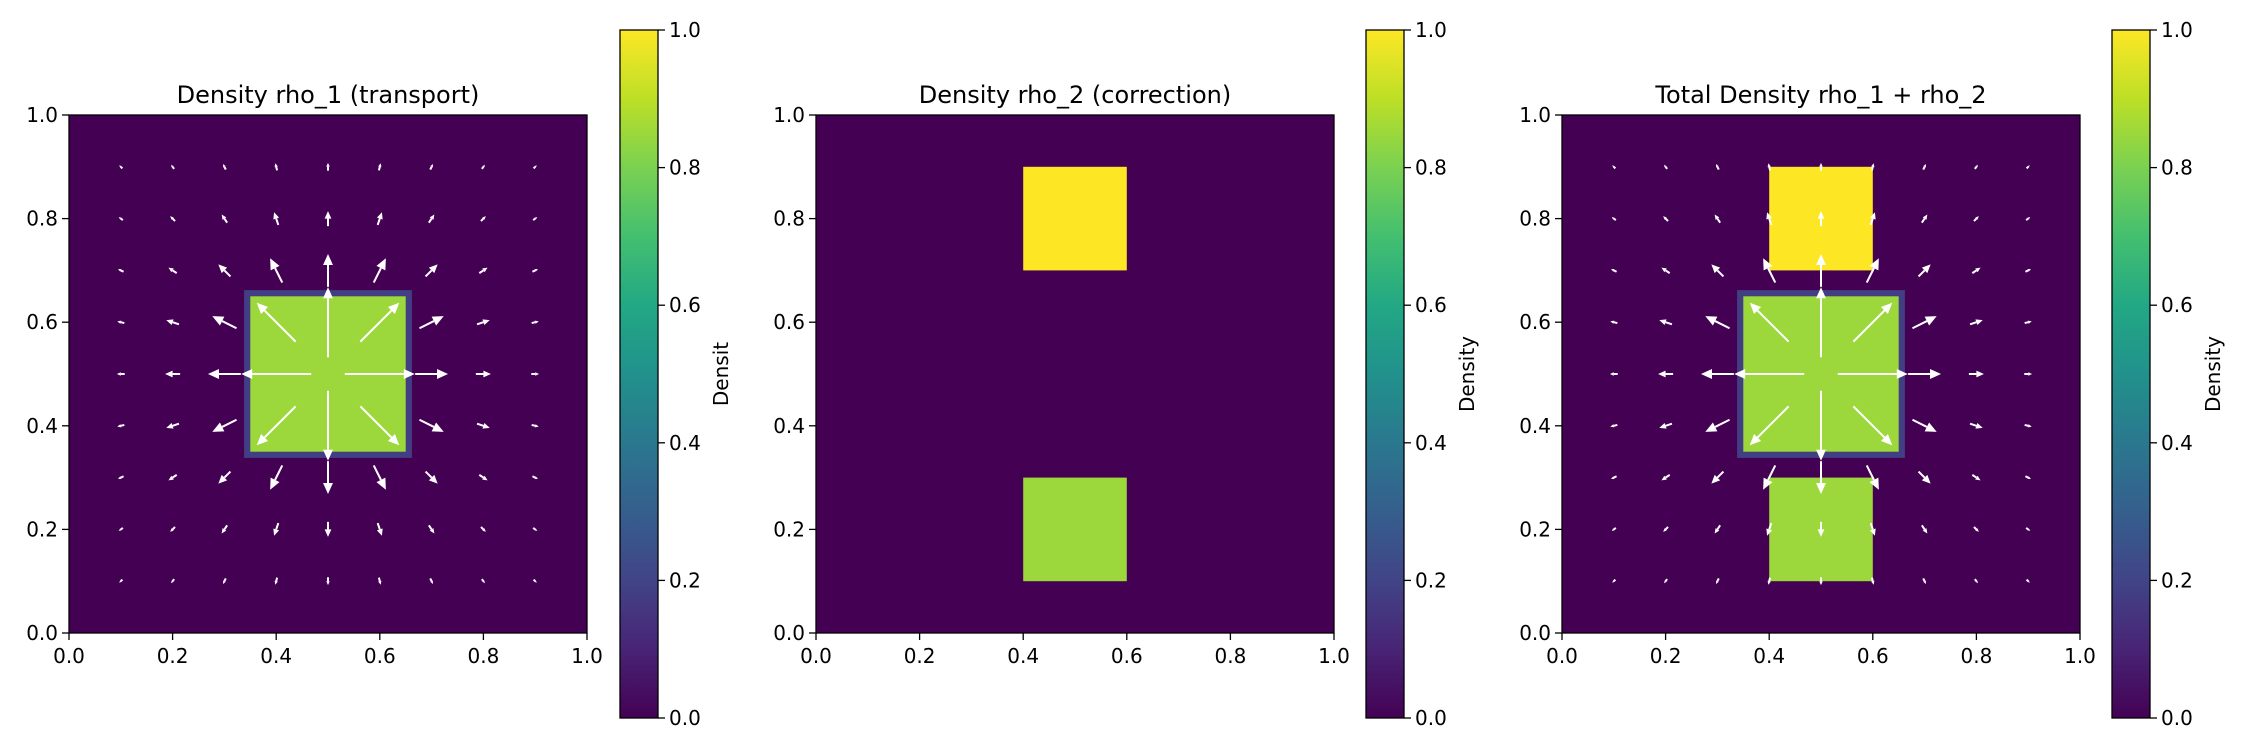 The image size is (2250, 750). What do you see at coordinates (328, 95) in the screenshot?
I see `chart-title: Density rho_1 (transport)` at bounding box center [328, 95].